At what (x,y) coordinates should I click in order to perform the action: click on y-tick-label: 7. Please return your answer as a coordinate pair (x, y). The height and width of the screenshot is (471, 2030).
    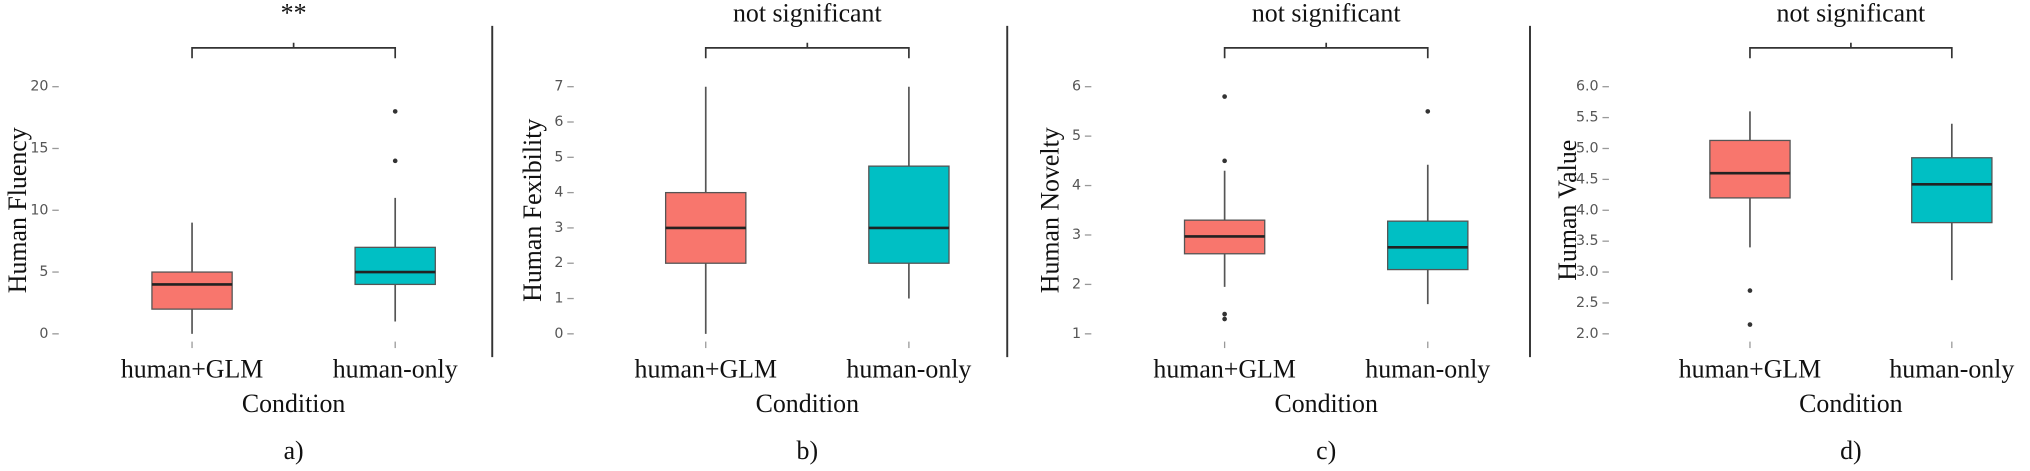
    Looking at the image, I should click on (558, 87).